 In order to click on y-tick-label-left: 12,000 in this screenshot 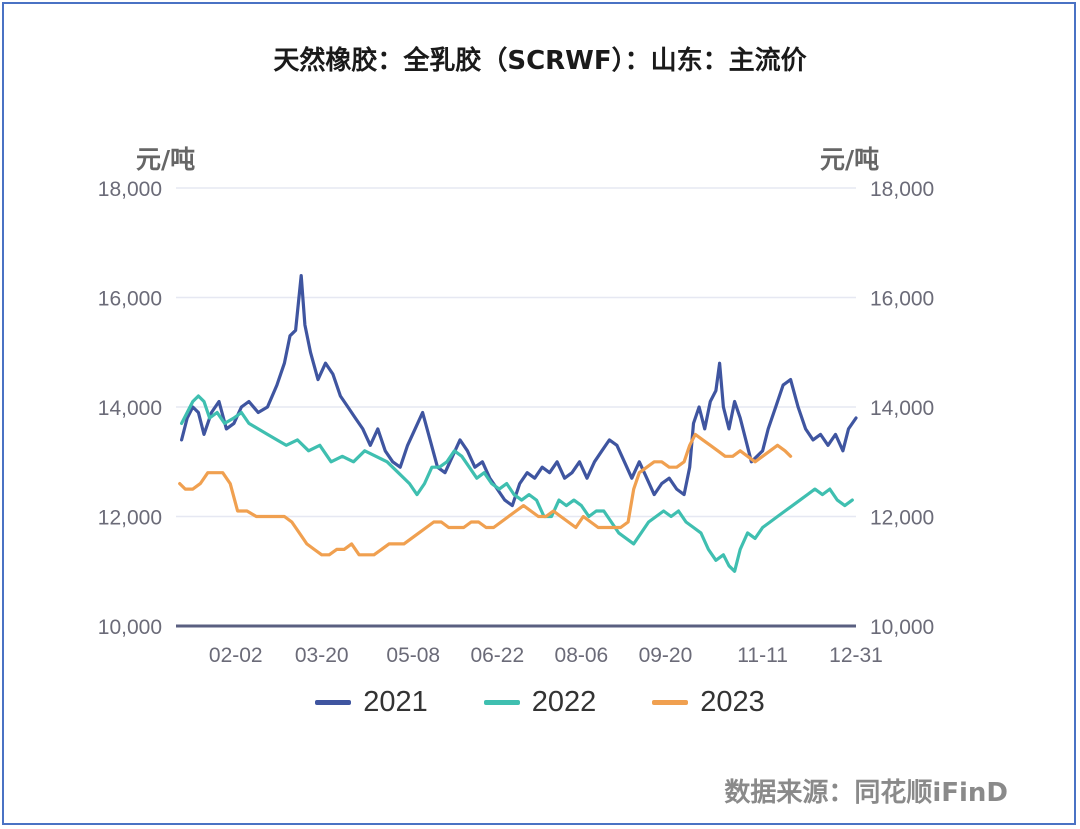, I will do `click(130, 518)`.